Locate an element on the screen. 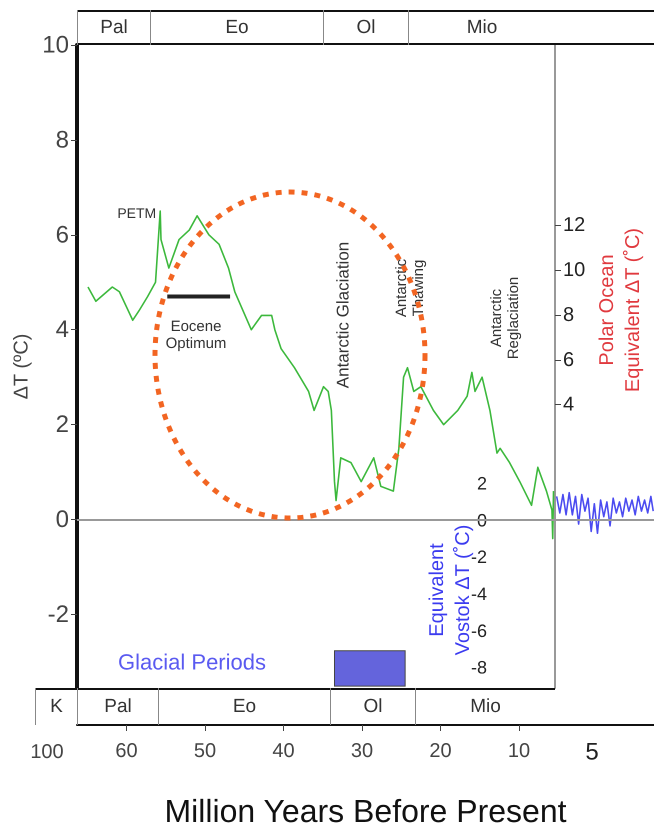 The height and width of the screenshot is (837, 654). y2-axis-title: Polar Ocean Equivalent ΔT (˚C) is located at coordinates (620, 310).